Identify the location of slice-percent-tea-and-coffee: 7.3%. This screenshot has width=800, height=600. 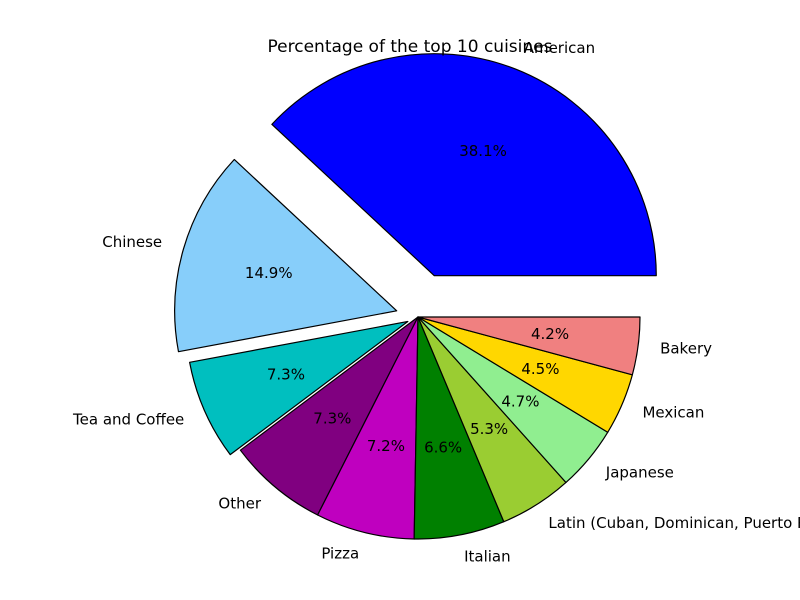
(286, 375).